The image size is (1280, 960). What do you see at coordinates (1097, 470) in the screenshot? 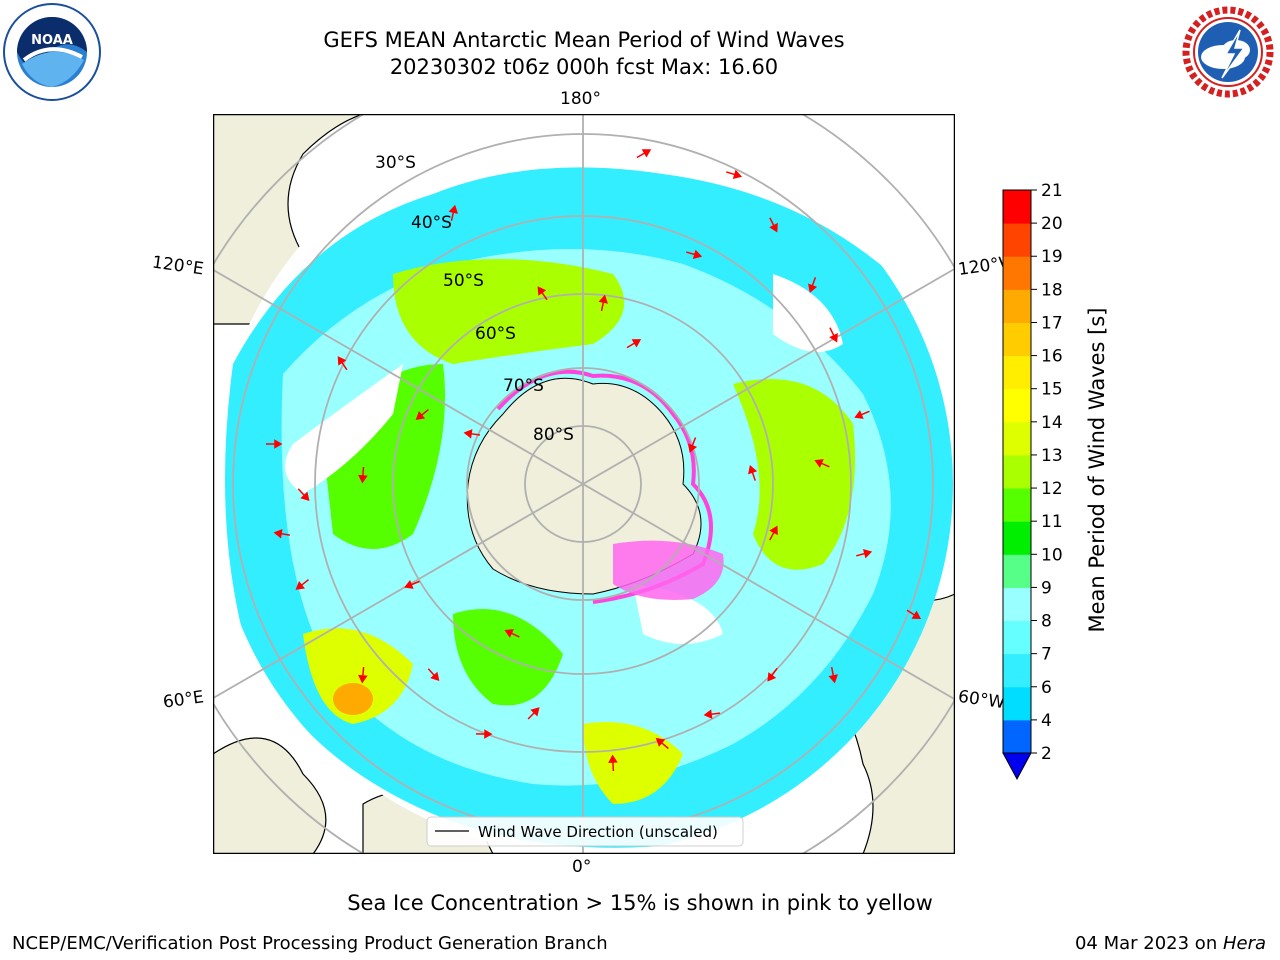
I see `colorbar-label: Mean Period of Wind Waves [s]` at bounding box center [1097, 470].